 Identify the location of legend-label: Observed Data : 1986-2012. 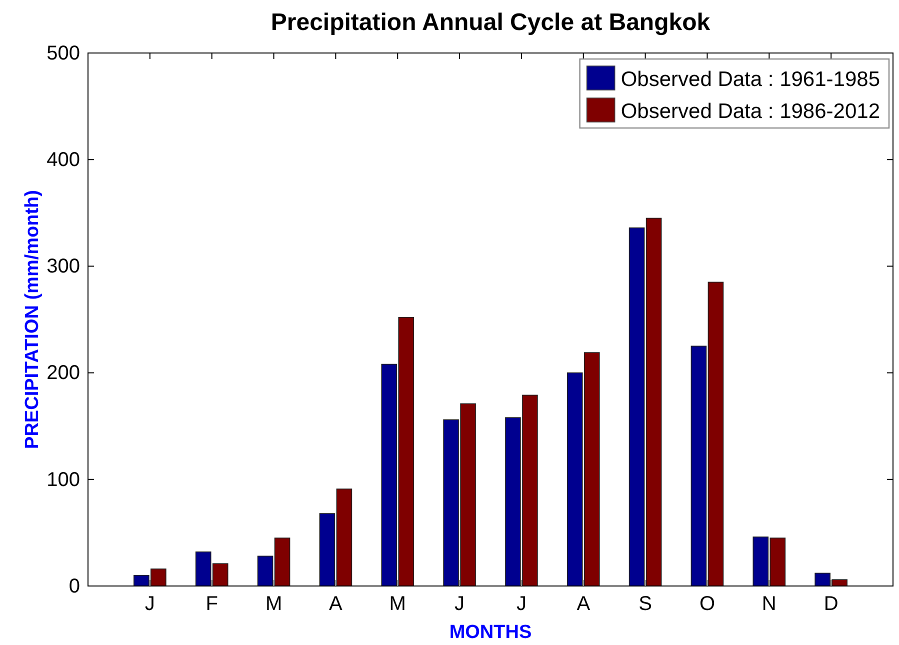
(750, 111).